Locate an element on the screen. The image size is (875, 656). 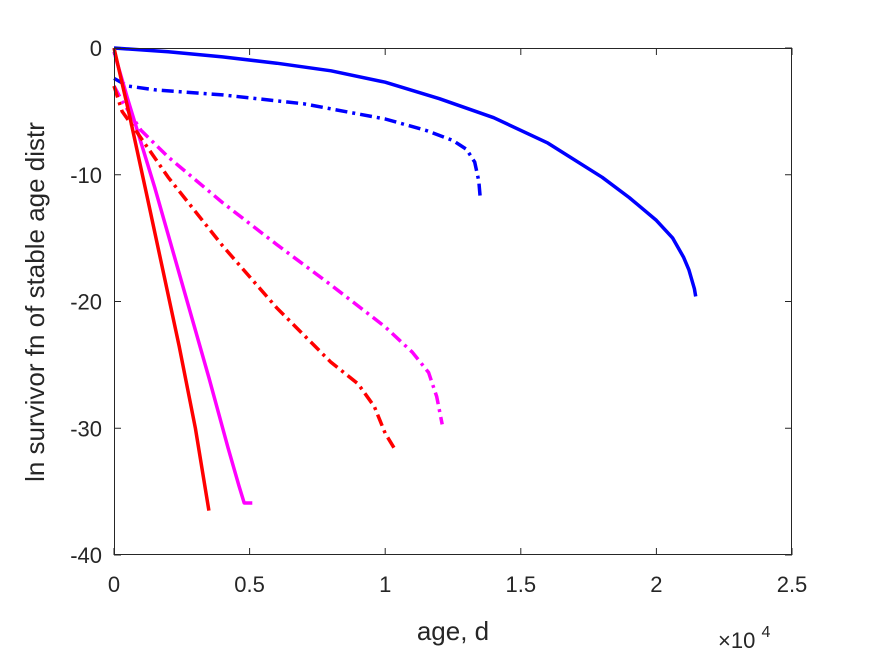
x-tick-label-6: 2.5 is located at coordinates (792, 584).